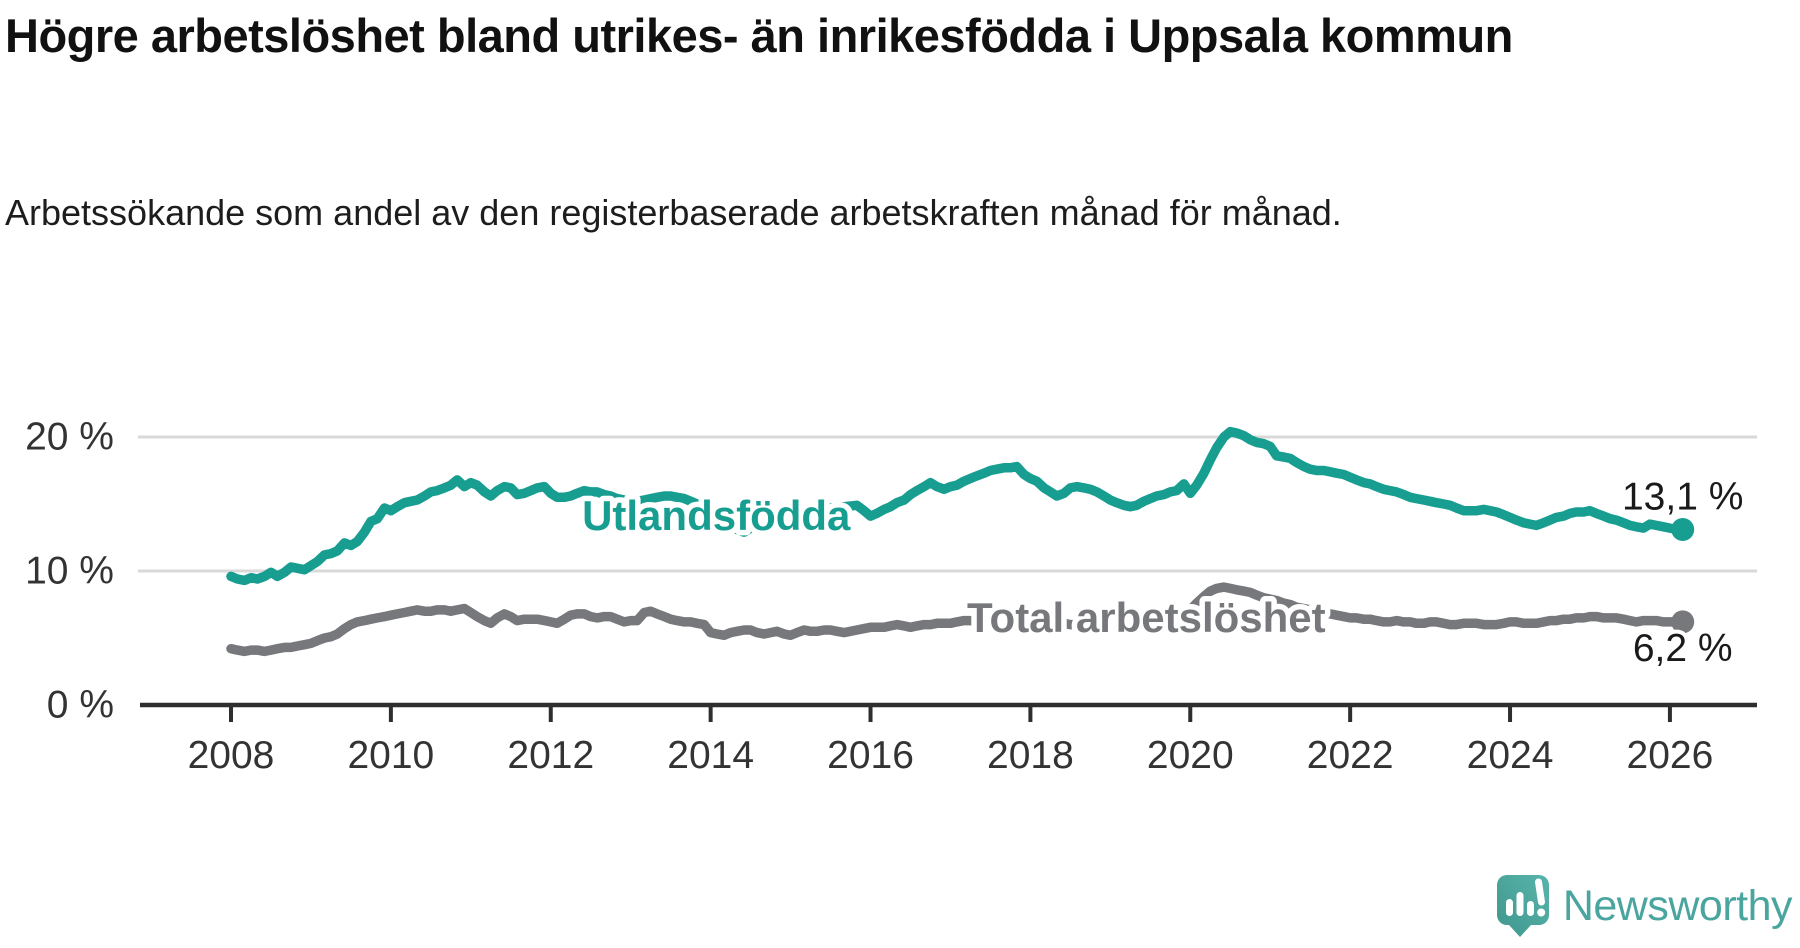 The height and width of the screenshot is (948, 1800). Describe the element at coordinates (1683, 648) in the screenshot. I see `series-end-value-total-arbetsl-shet: 6,2 %` at that location.